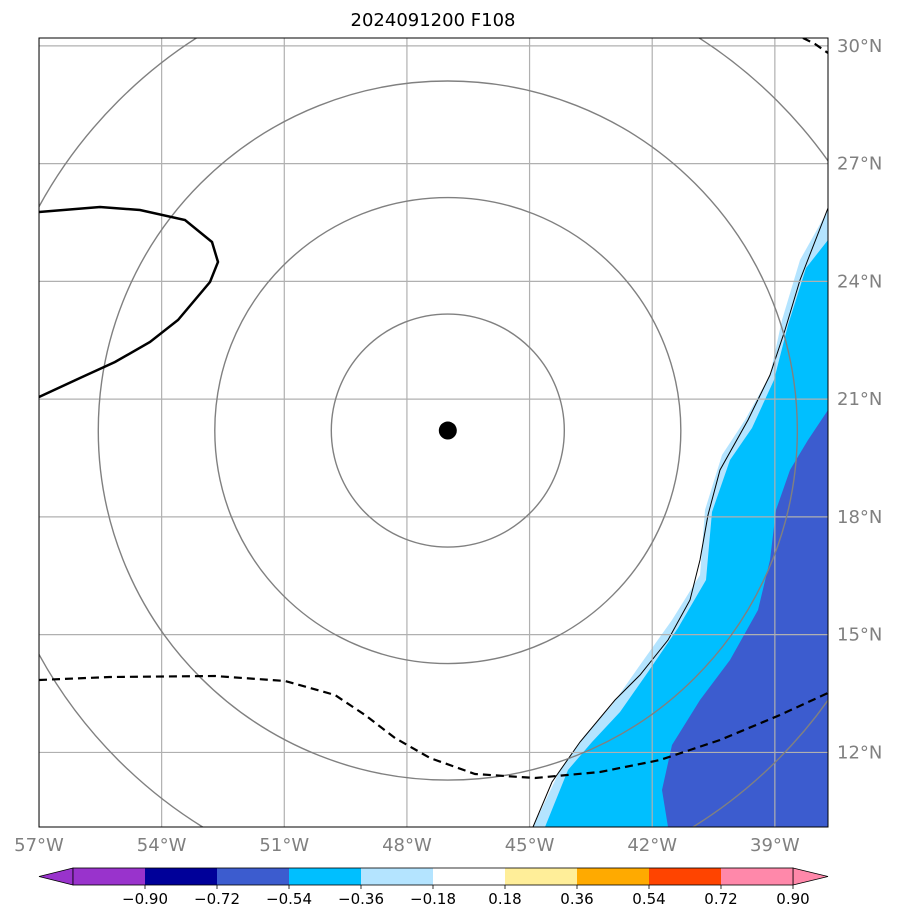  What do you see at coordinates (810, 876) in the screenshot?
I see `colorbar-over-extend` at bounding box center [810, 876].